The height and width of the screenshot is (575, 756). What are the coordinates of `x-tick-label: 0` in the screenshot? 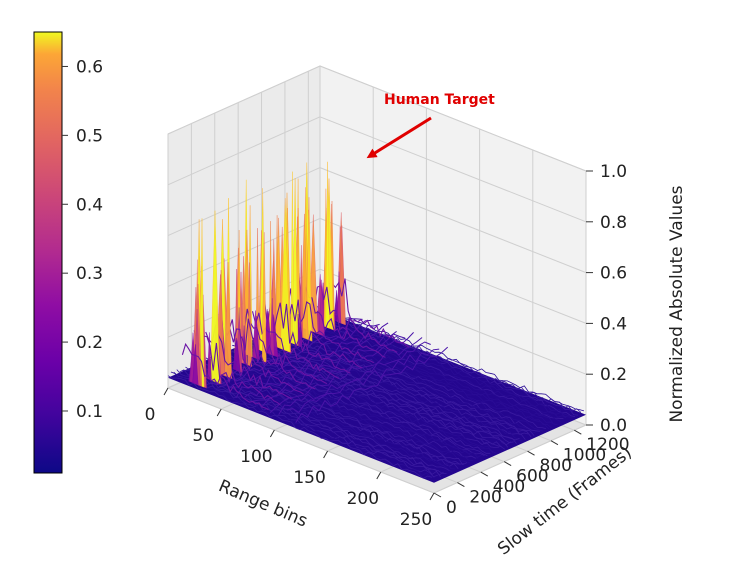 It's located at (150, 415).